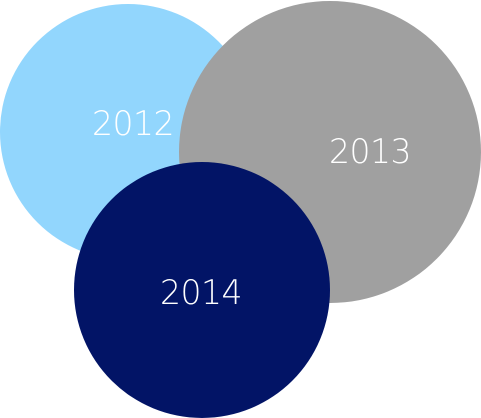 Image resolution: width=481 pixels, height=418 pixels. Describe the element at coordinates (370, 152) in the screenshot. I see `label-2013: 2013` at that location.